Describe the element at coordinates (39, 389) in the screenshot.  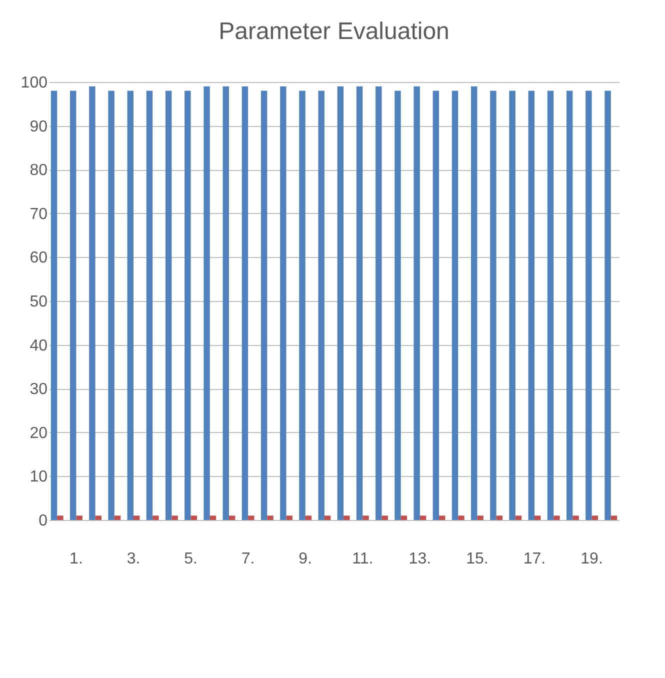
I see `y-tick-label: 30` at that location.